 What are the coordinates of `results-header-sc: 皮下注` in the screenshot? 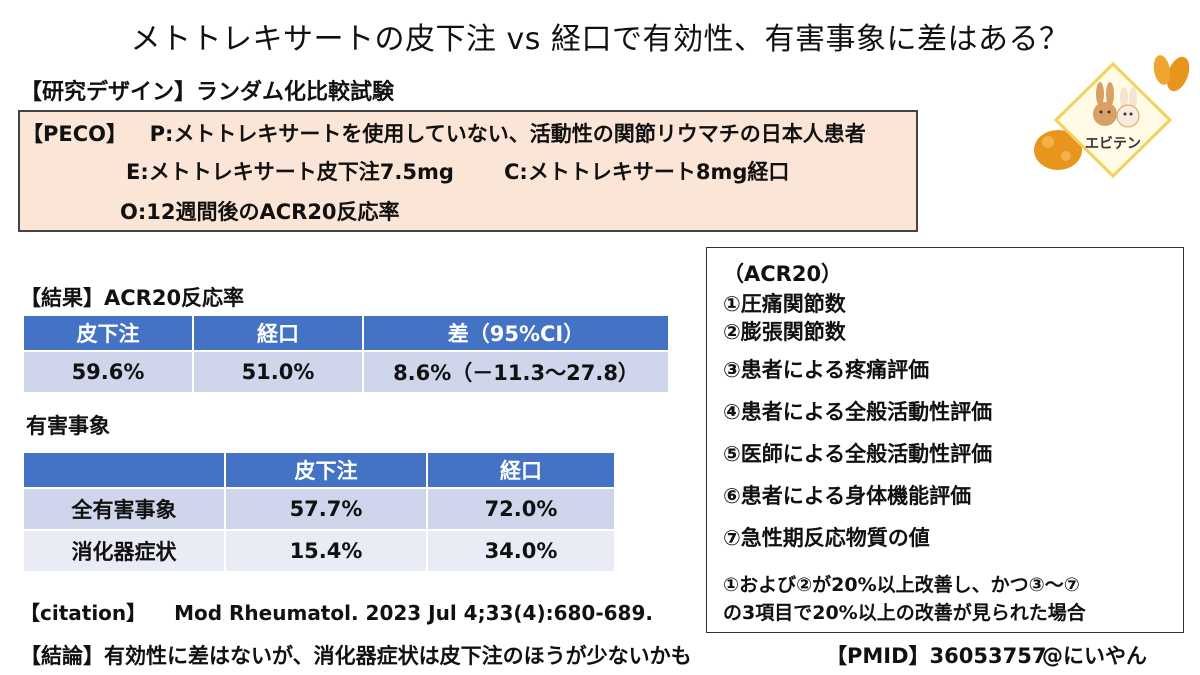 It's located at (109, 333).